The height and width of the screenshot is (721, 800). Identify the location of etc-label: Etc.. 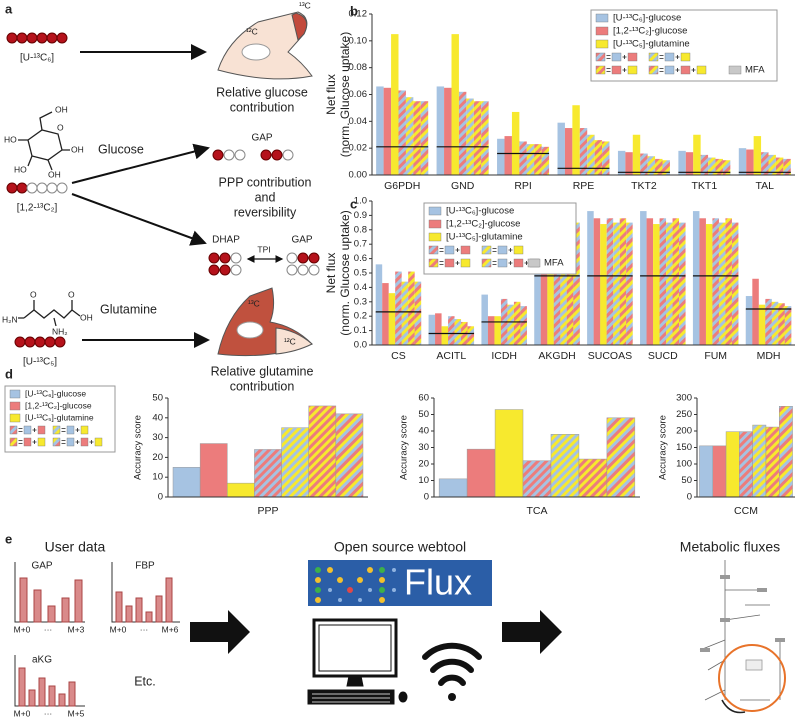
(145, 681).